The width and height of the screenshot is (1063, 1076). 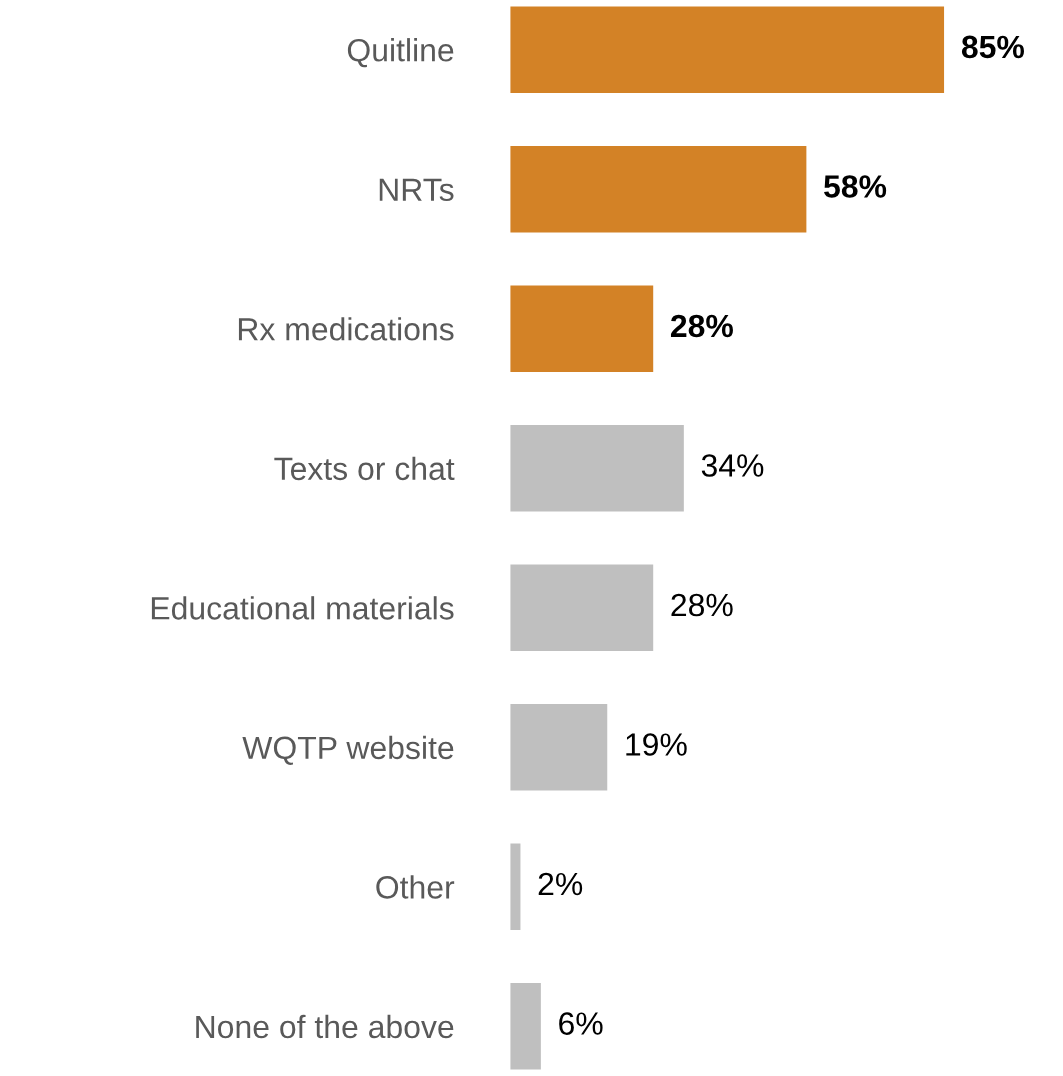 What do you see at coordinates (302, 608) in the screenshot?
I see `y-tick-label: Educational materials` at bounding box center [302, 608].